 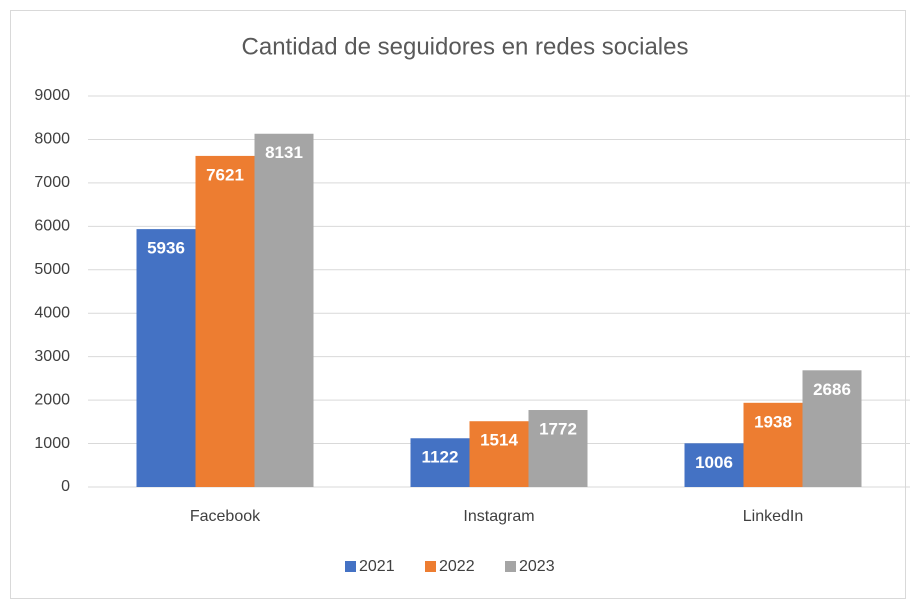 I want to click on data-label: 8131, so click(x=284, y=152).